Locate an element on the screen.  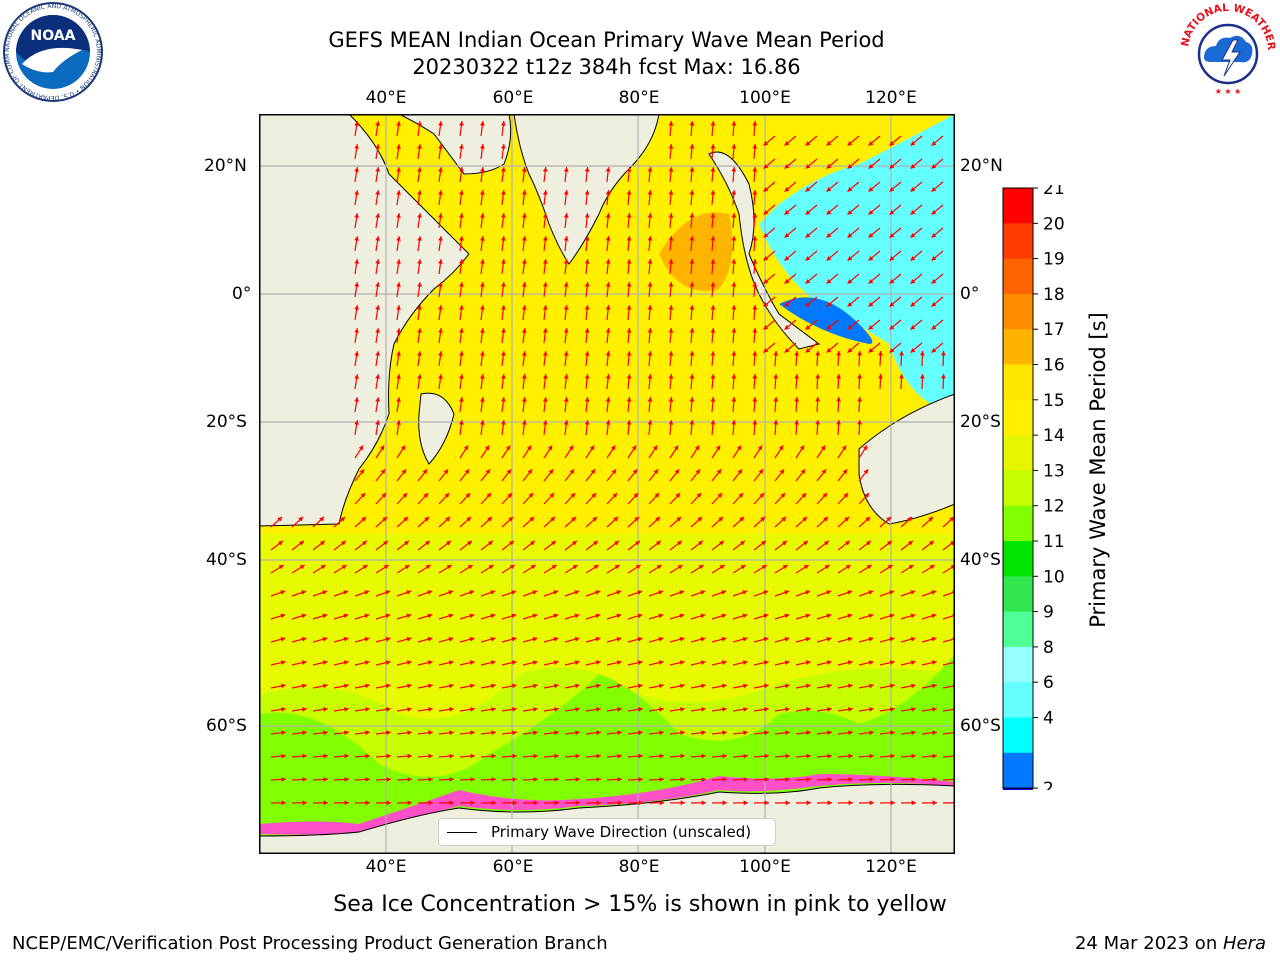
bottom-lon-label: 80°E is located at coordinates (639, 867).